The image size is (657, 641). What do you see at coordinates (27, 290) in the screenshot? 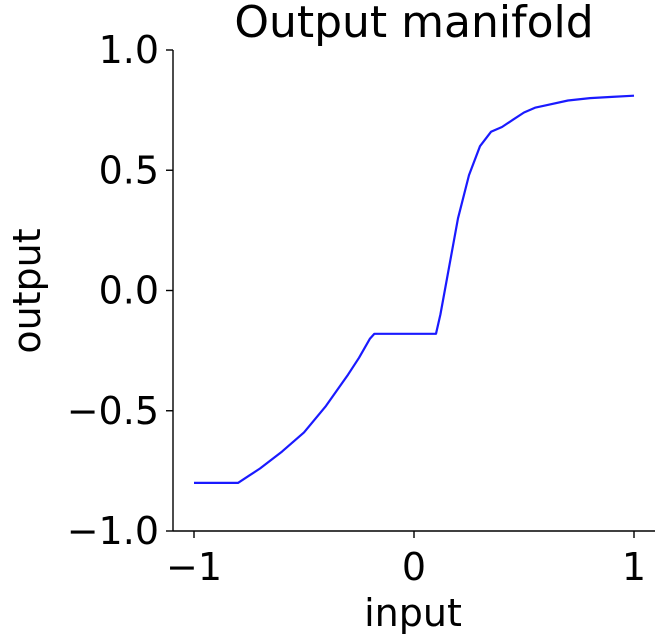
I see `y-axis-label: output` at bounding box center [27, 290].